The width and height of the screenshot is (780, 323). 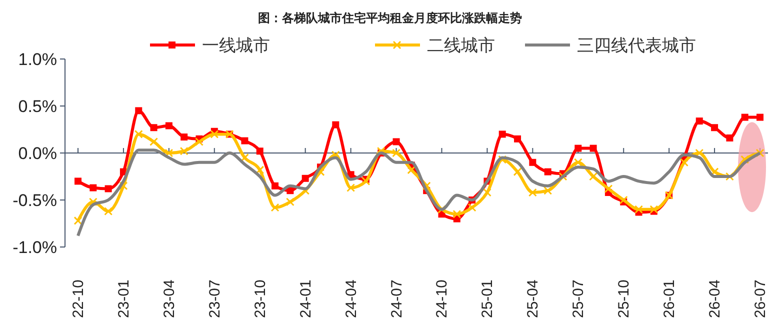 I want to click on x-tick-label: 24-04, so click(x=351, y=299).